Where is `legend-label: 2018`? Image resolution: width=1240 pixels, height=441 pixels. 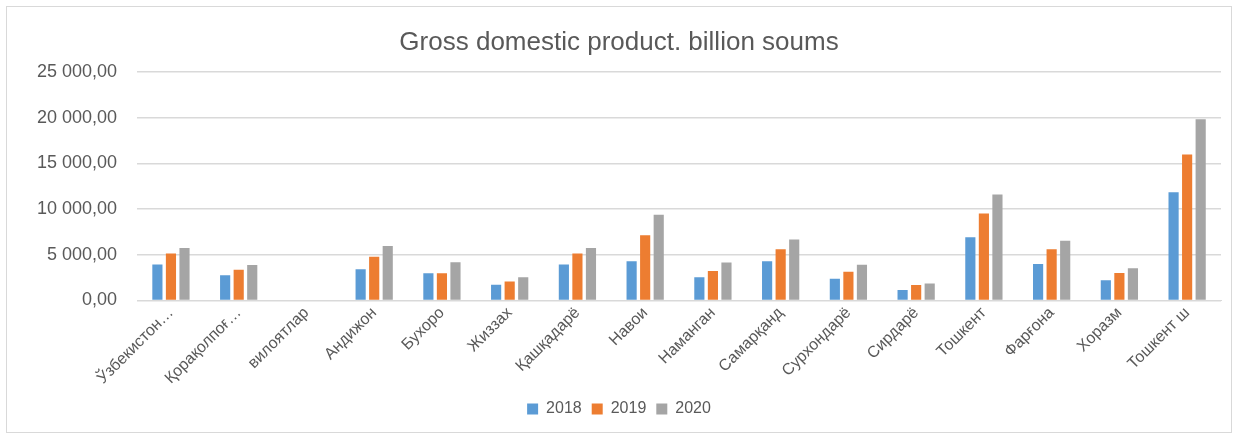 legend-label: 2018 is located at coordinates (564, 408).